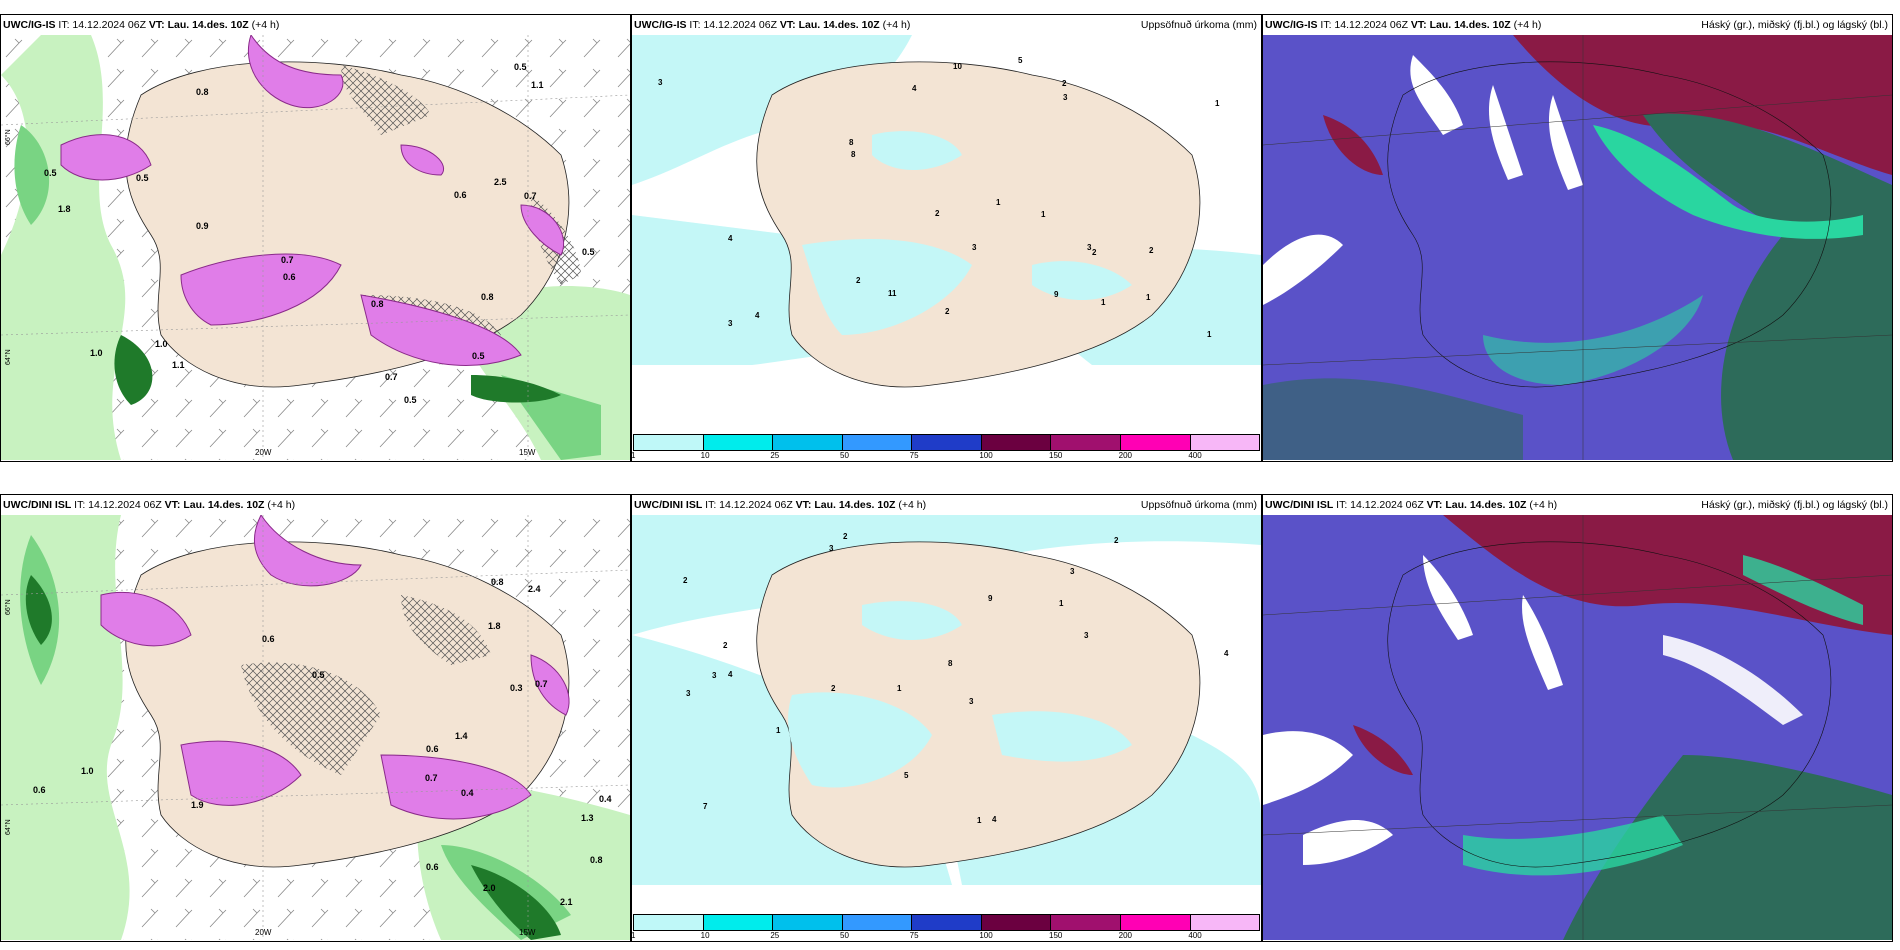 This screenshot has height=950, width=1900. What do you see at coordinates (775, 935) in the screenshot?
I see `legend-tick-label: 25` at bounding box center [775, 935].